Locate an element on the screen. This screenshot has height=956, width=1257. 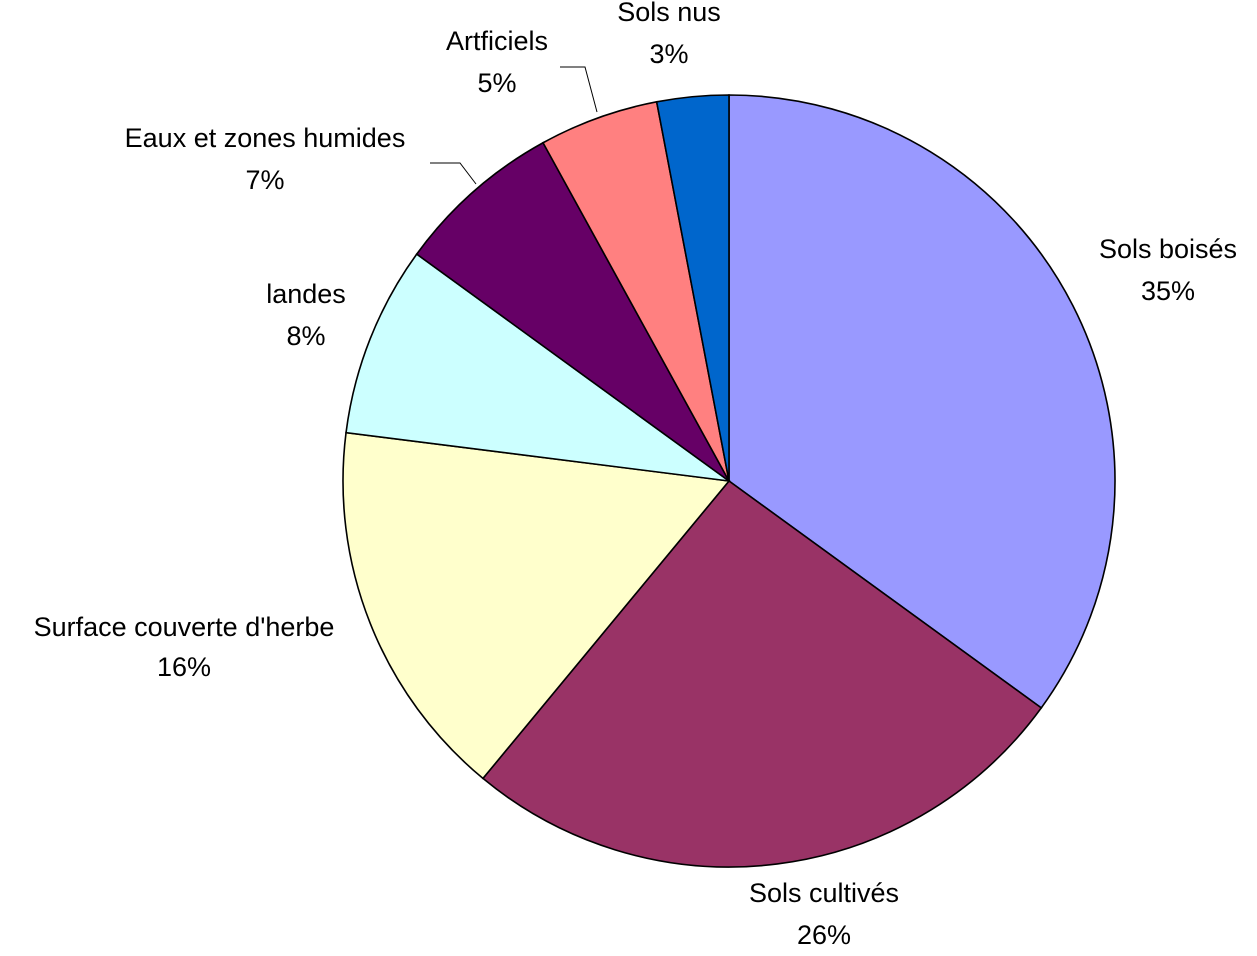
leader-lines-layer is located at coordinates (514, 125).